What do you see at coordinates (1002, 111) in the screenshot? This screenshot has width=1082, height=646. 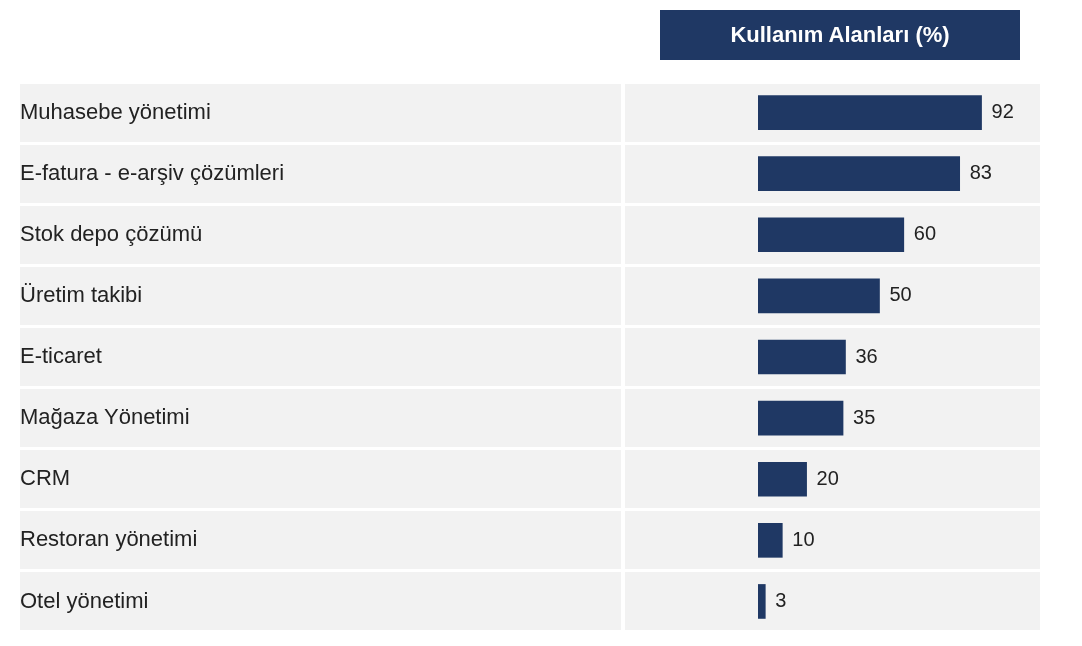 I see `data-label: 92` at bounding box center [1002, 111].